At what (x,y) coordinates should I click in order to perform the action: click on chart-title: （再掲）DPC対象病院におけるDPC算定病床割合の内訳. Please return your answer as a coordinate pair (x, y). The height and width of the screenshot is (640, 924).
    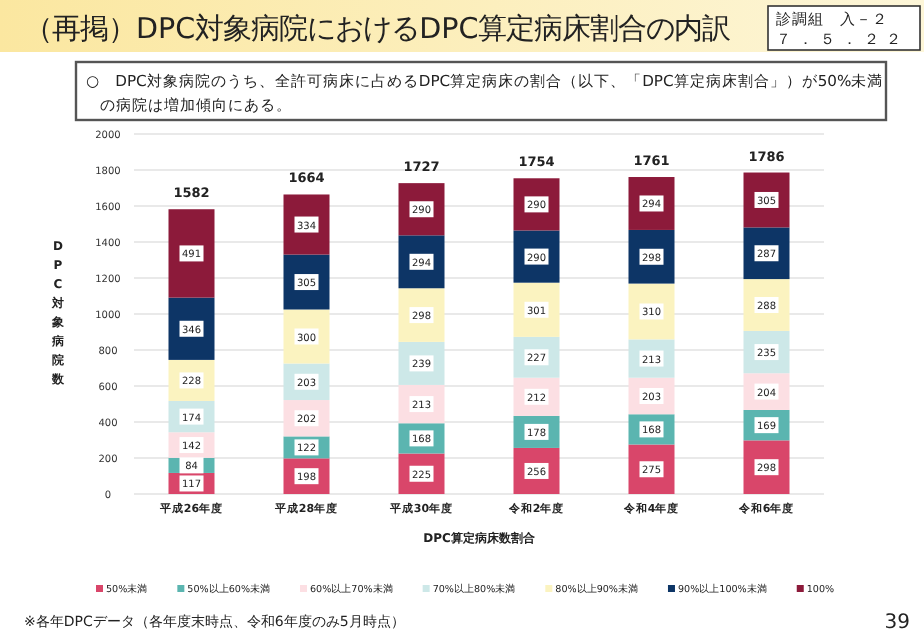
    Looking at the image, I should click on (377, 30).